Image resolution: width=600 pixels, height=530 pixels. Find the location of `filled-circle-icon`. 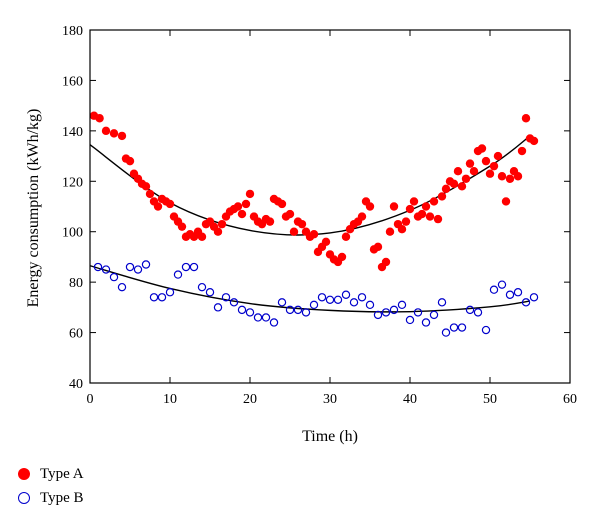

filled-circle-icon is located at coordinates (24, 474).